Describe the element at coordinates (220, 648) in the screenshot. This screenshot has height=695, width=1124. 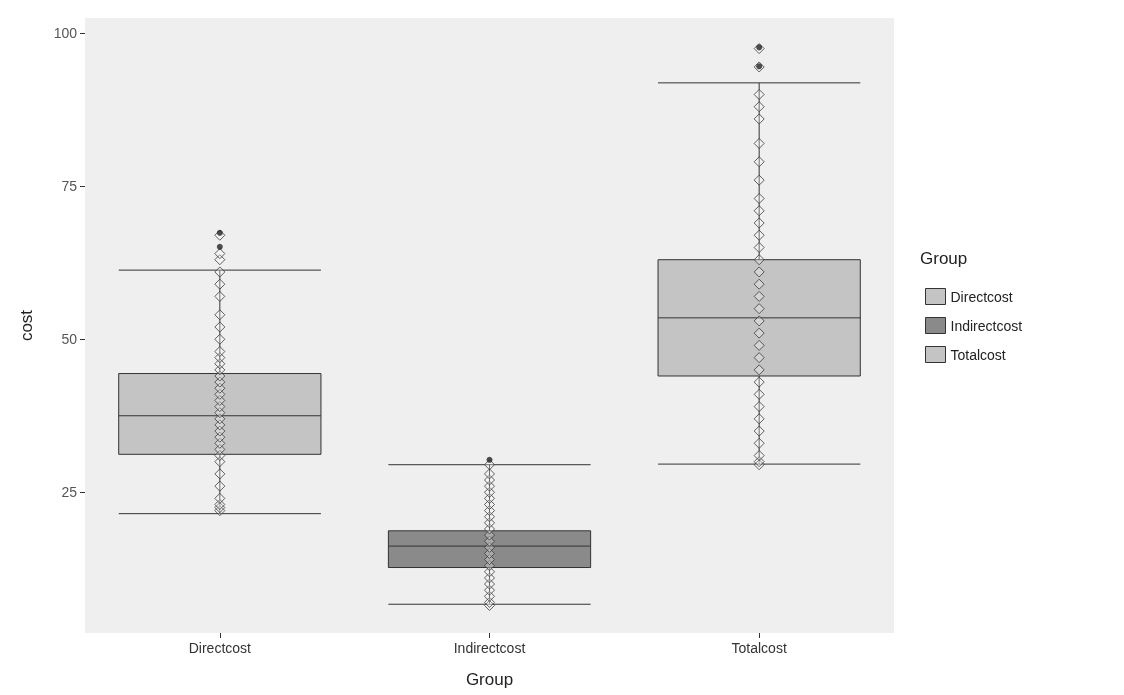
I see `x-tick-label: Directcost` at that location.